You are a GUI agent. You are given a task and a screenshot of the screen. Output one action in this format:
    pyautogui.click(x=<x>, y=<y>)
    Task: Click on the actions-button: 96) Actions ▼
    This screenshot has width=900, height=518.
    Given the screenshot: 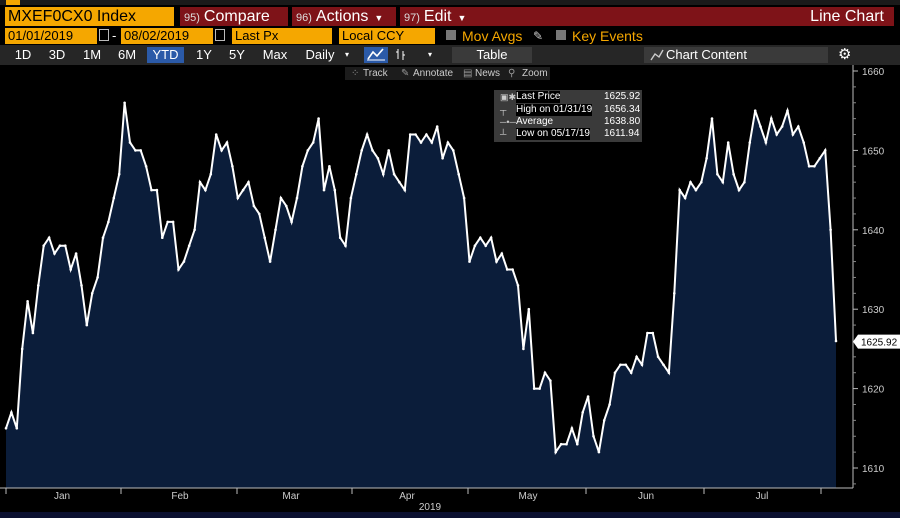 What is the action you would take?
    pyautogui.click(x=344, y=16)
    